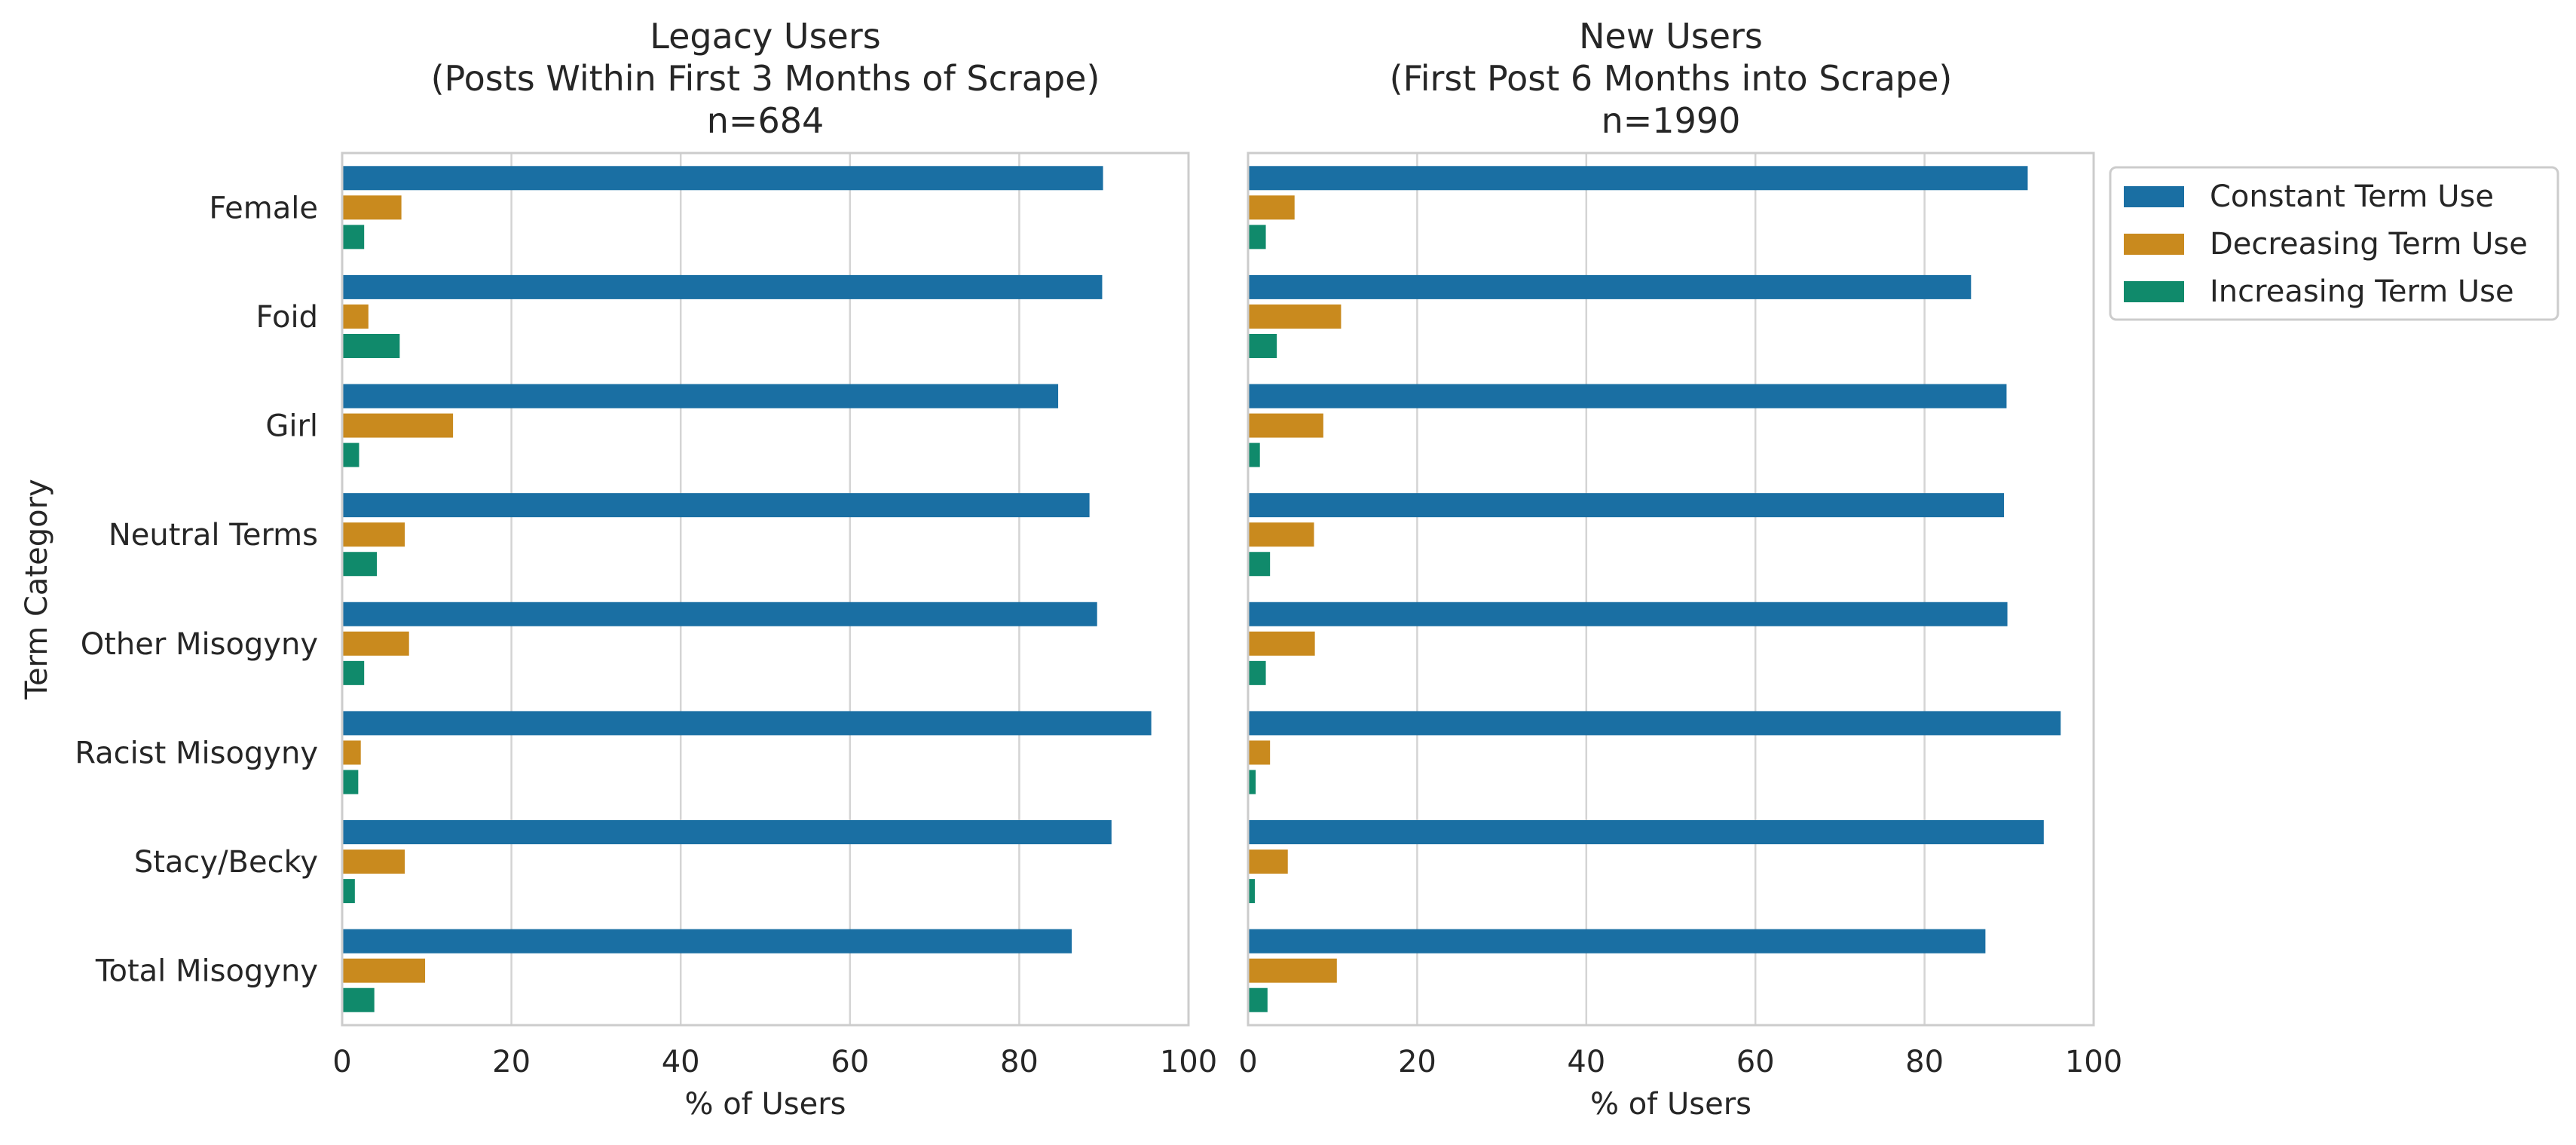  What do you see at coordinates (263, 208) in the screenshot?
I see `ytick-label: Female` at bounding box center [263, 208].